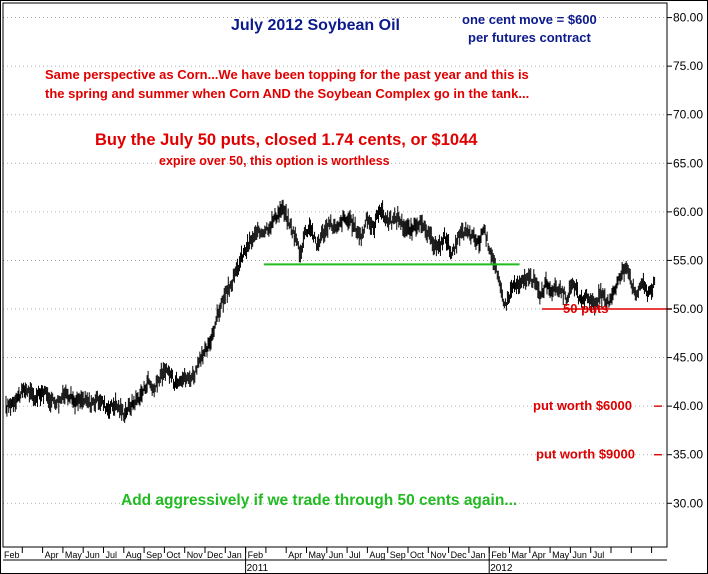 The height and width of the screenshot is (574, 708). I want to click on year-label: 2011, so click(258, 568).